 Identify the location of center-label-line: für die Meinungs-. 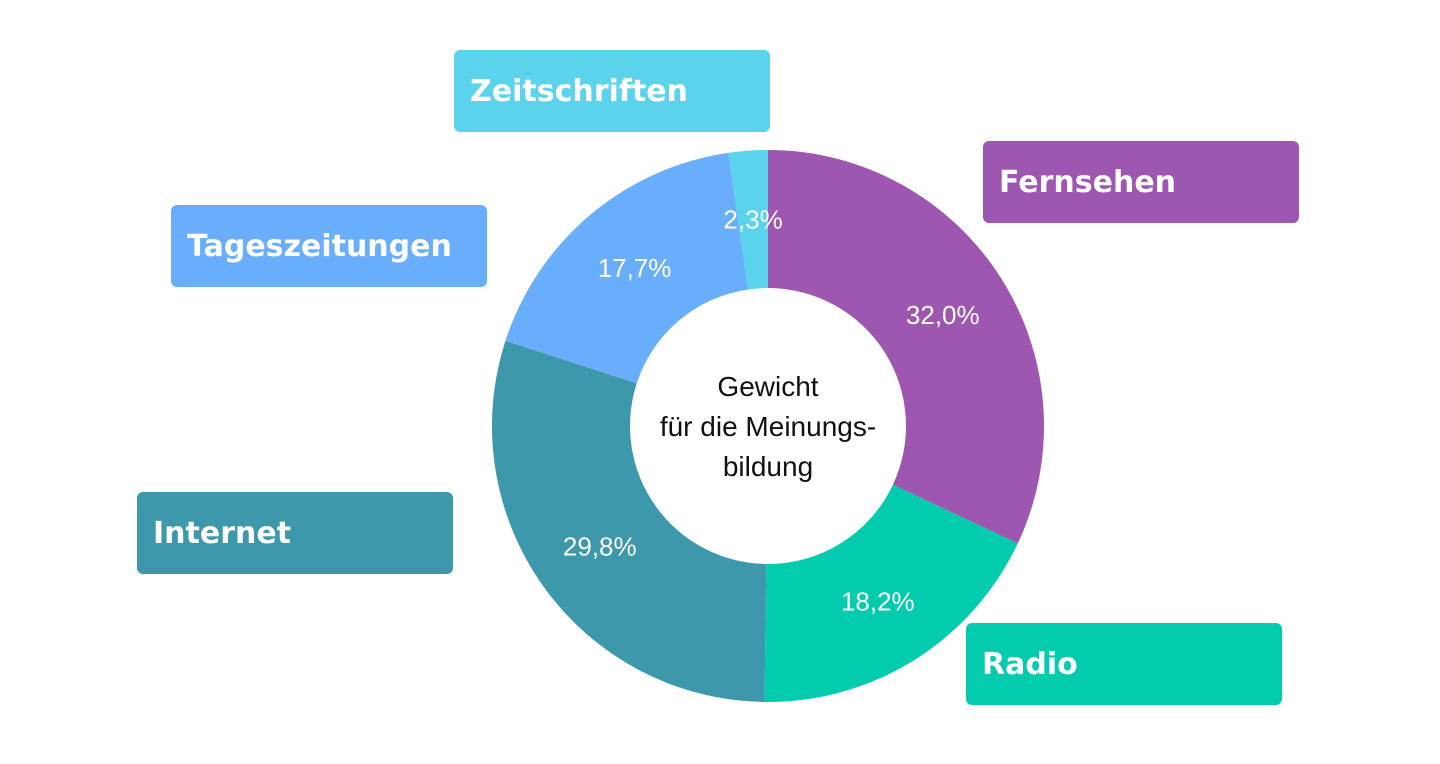
(768, 426).